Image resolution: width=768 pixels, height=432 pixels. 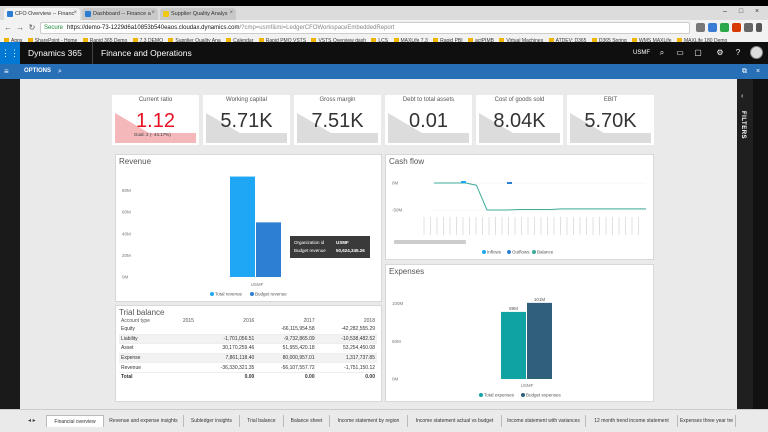 I want to click on close-window-icon: ×, so click(x=757, y=11).